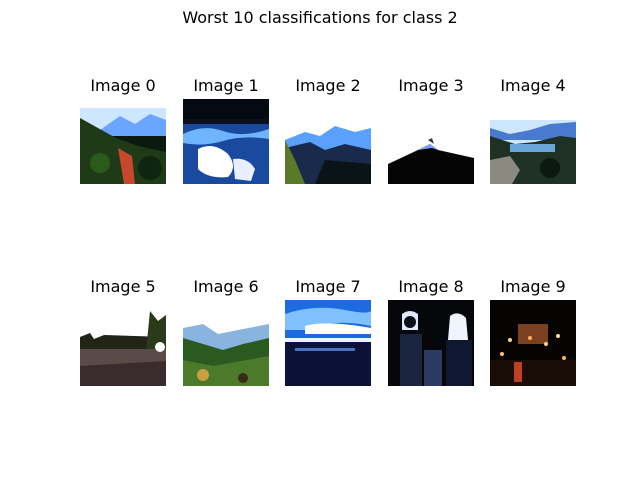 The width and height of the screenshot is (640, 480). What do you see at coordinates (123, 85) in the screenshot?
I see `subplot-title: Image 0` at bounding box center [123, 85].